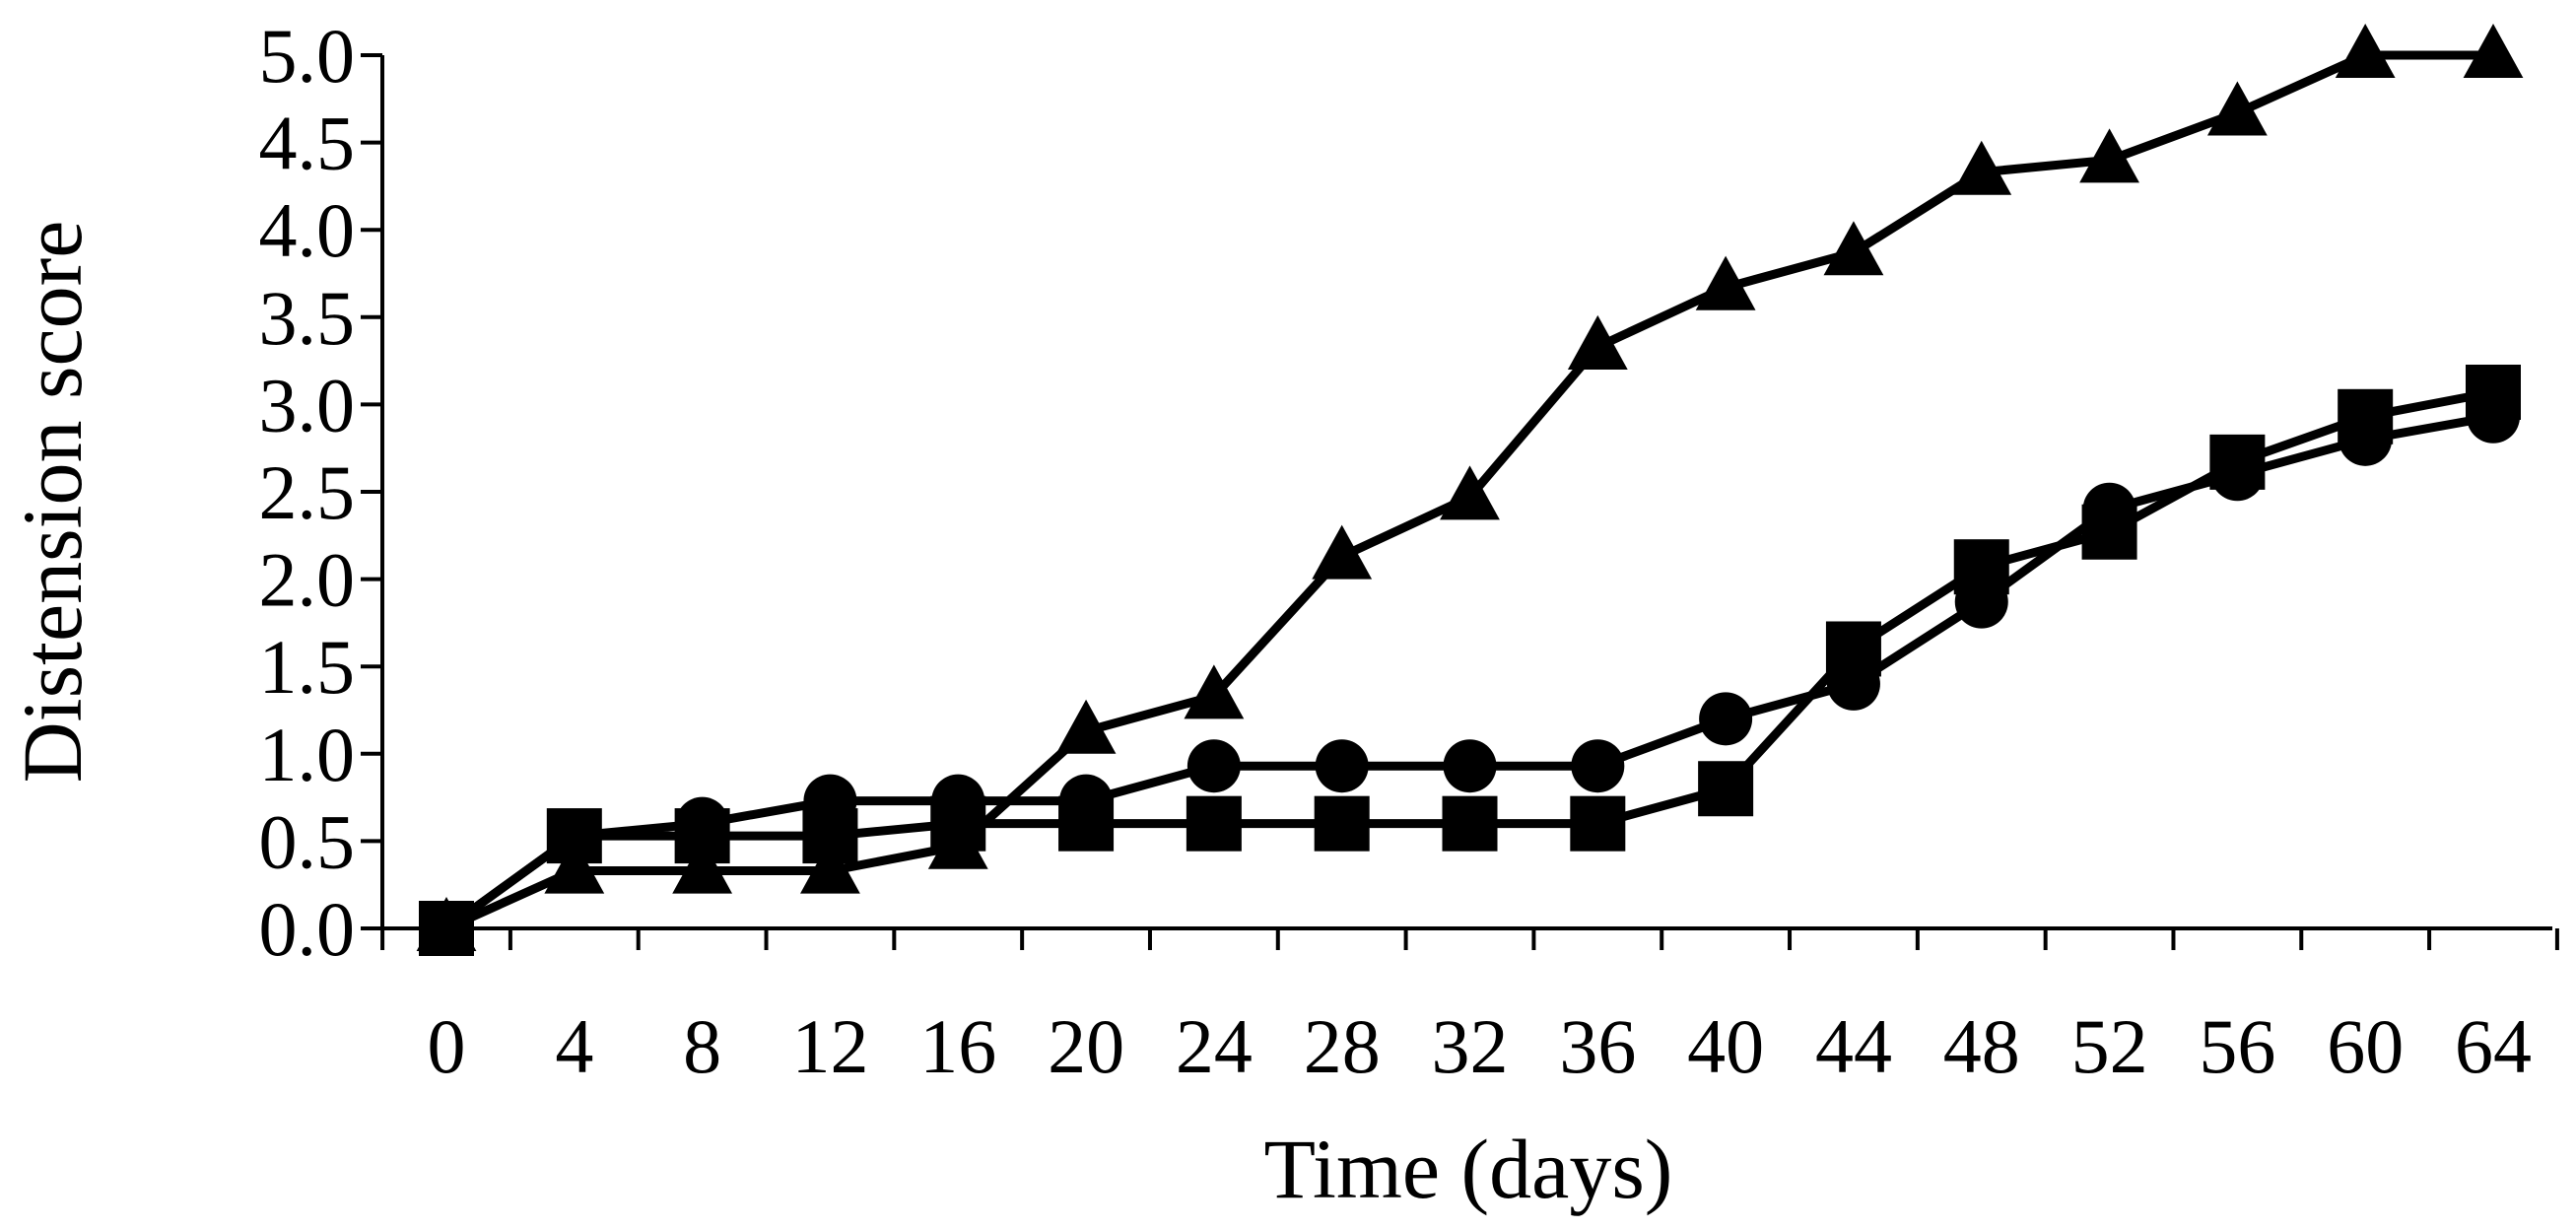 Image resolution: width=2576 pixels, height=1230 pixels. I want to click on y-tick-label: 1.0, so click(307, 754).